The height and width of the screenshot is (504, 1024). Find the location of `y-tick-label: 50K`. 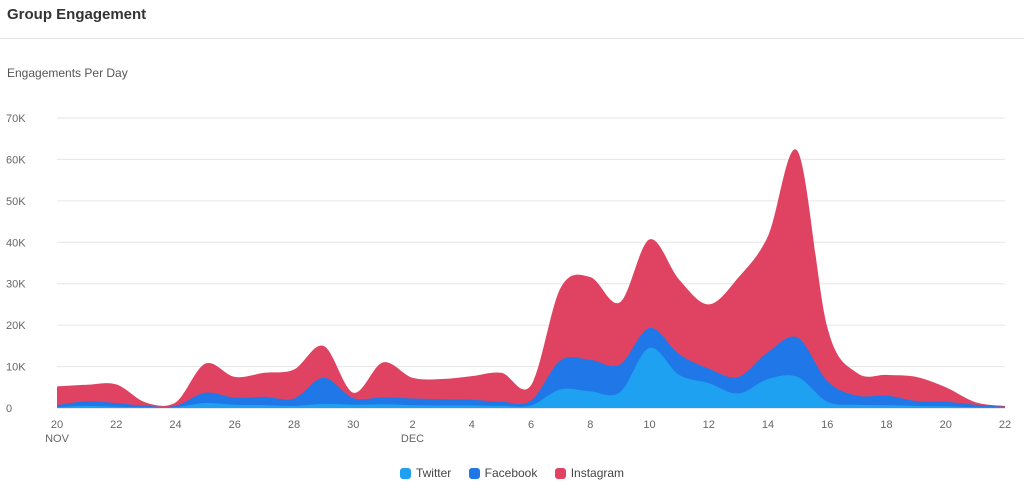

y-tick-label: 50K is located at coordinates (16, 202).